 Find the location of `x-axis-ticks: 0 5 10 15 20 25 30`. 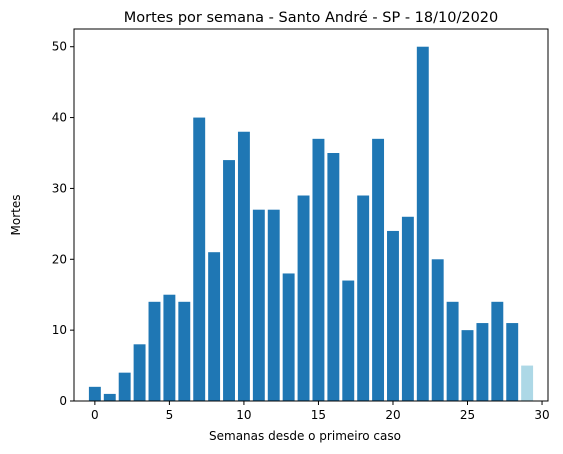

x-axis-ticks: 0 5 10 15 20 25 30 is located at coordinates (320, 411).